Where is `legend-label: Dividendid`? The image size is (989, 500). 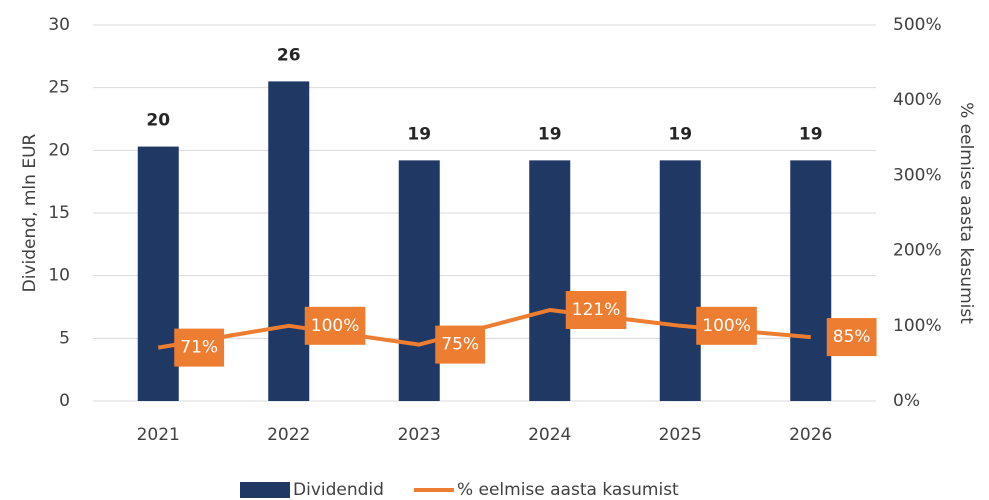
legend-label: Dividendid is located at coordinates (338, 490).